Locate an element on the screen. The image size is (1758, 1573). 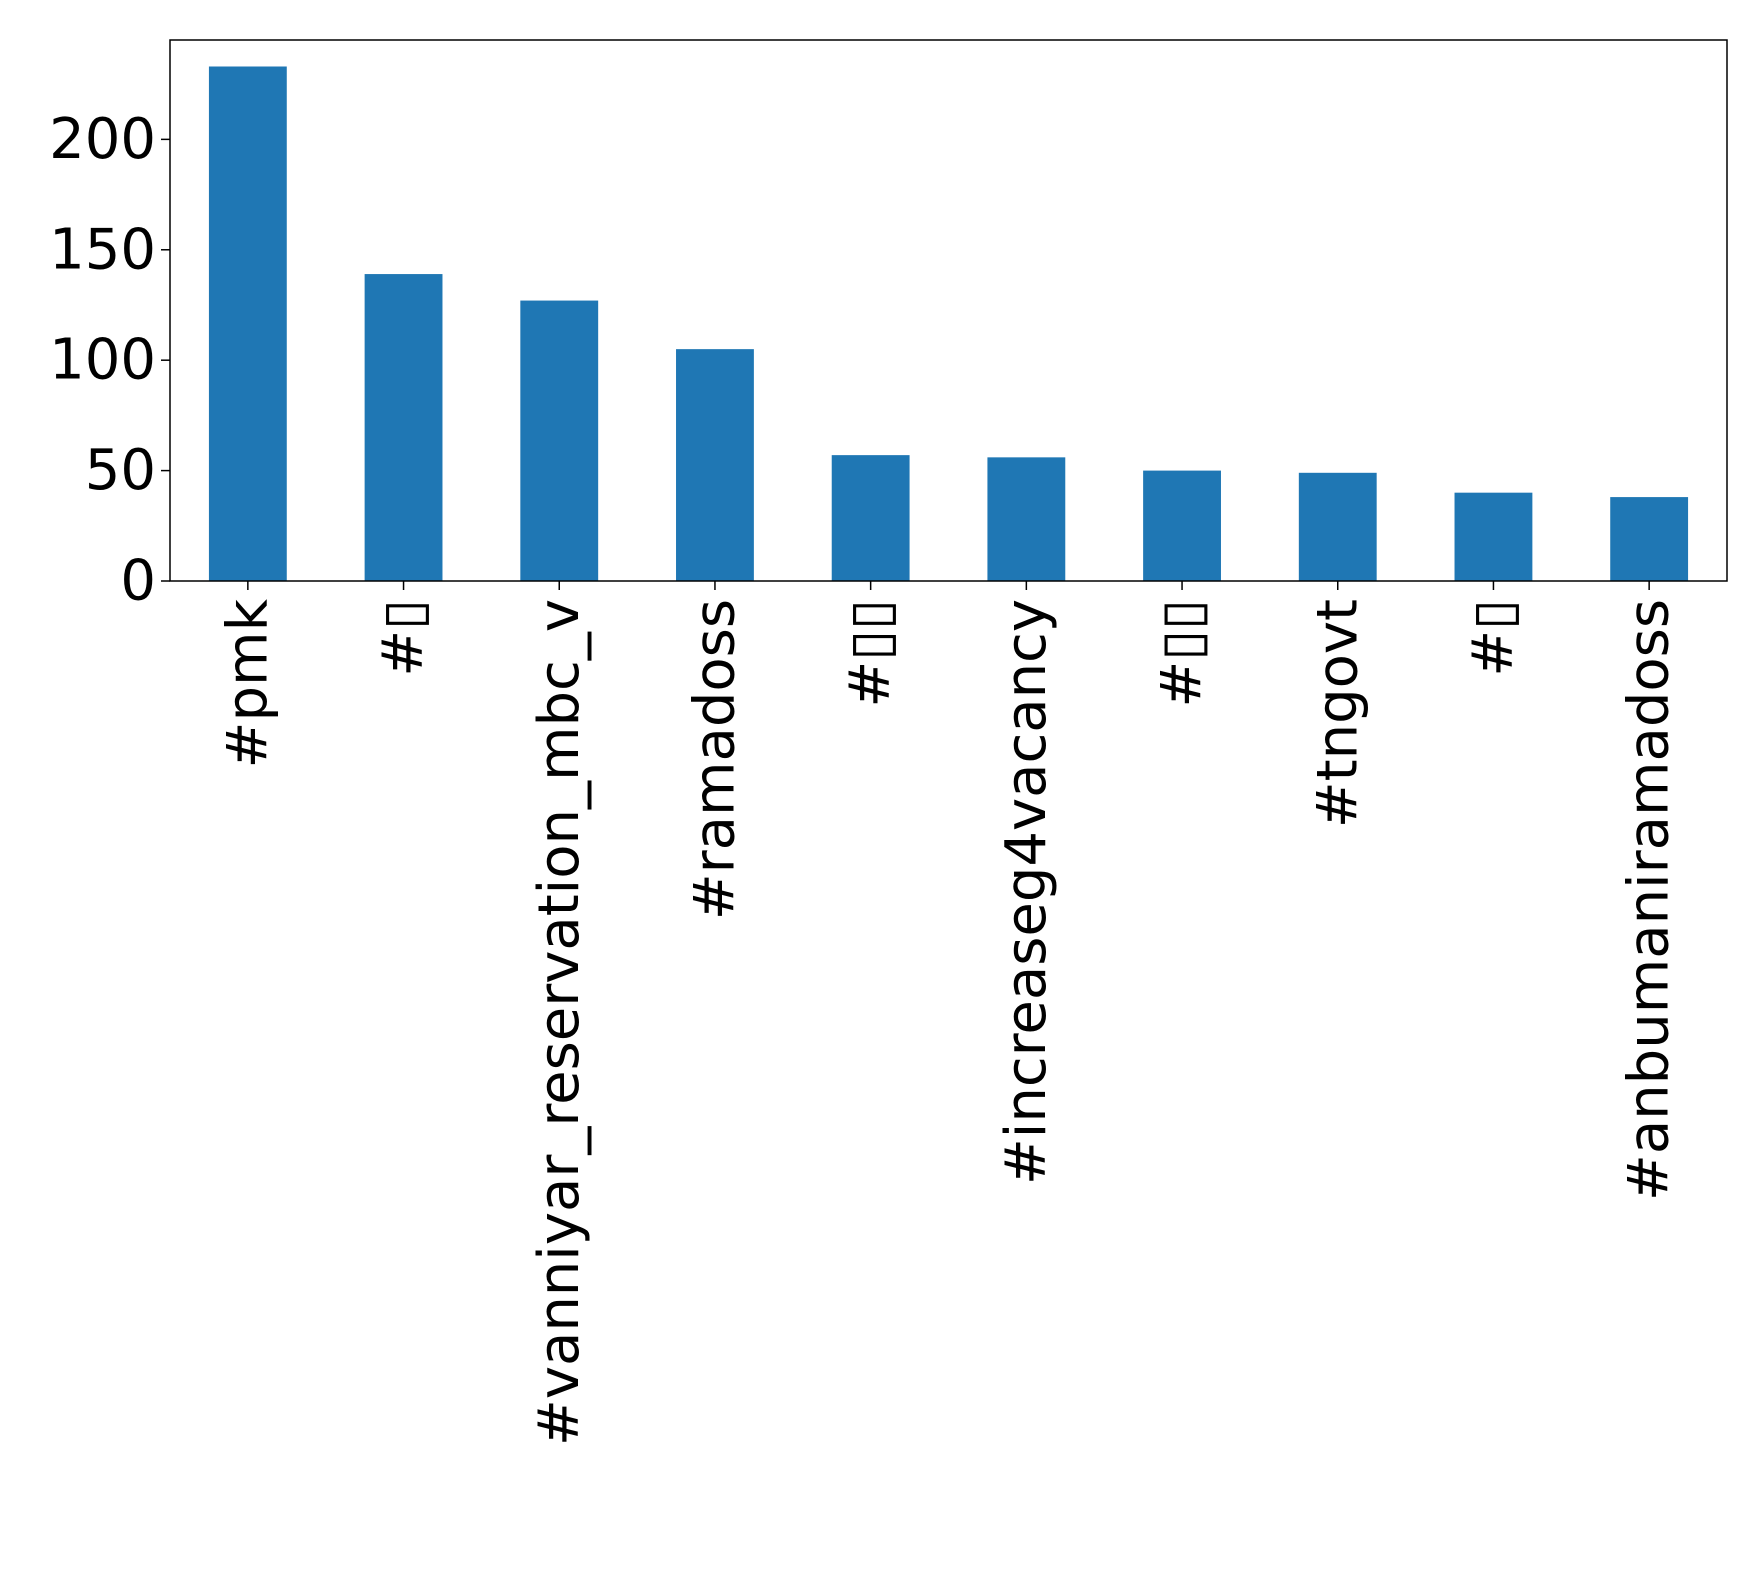
x-tick-label: #vanniyar_reservation_mbc_v is located at coordinates (559, 1022).